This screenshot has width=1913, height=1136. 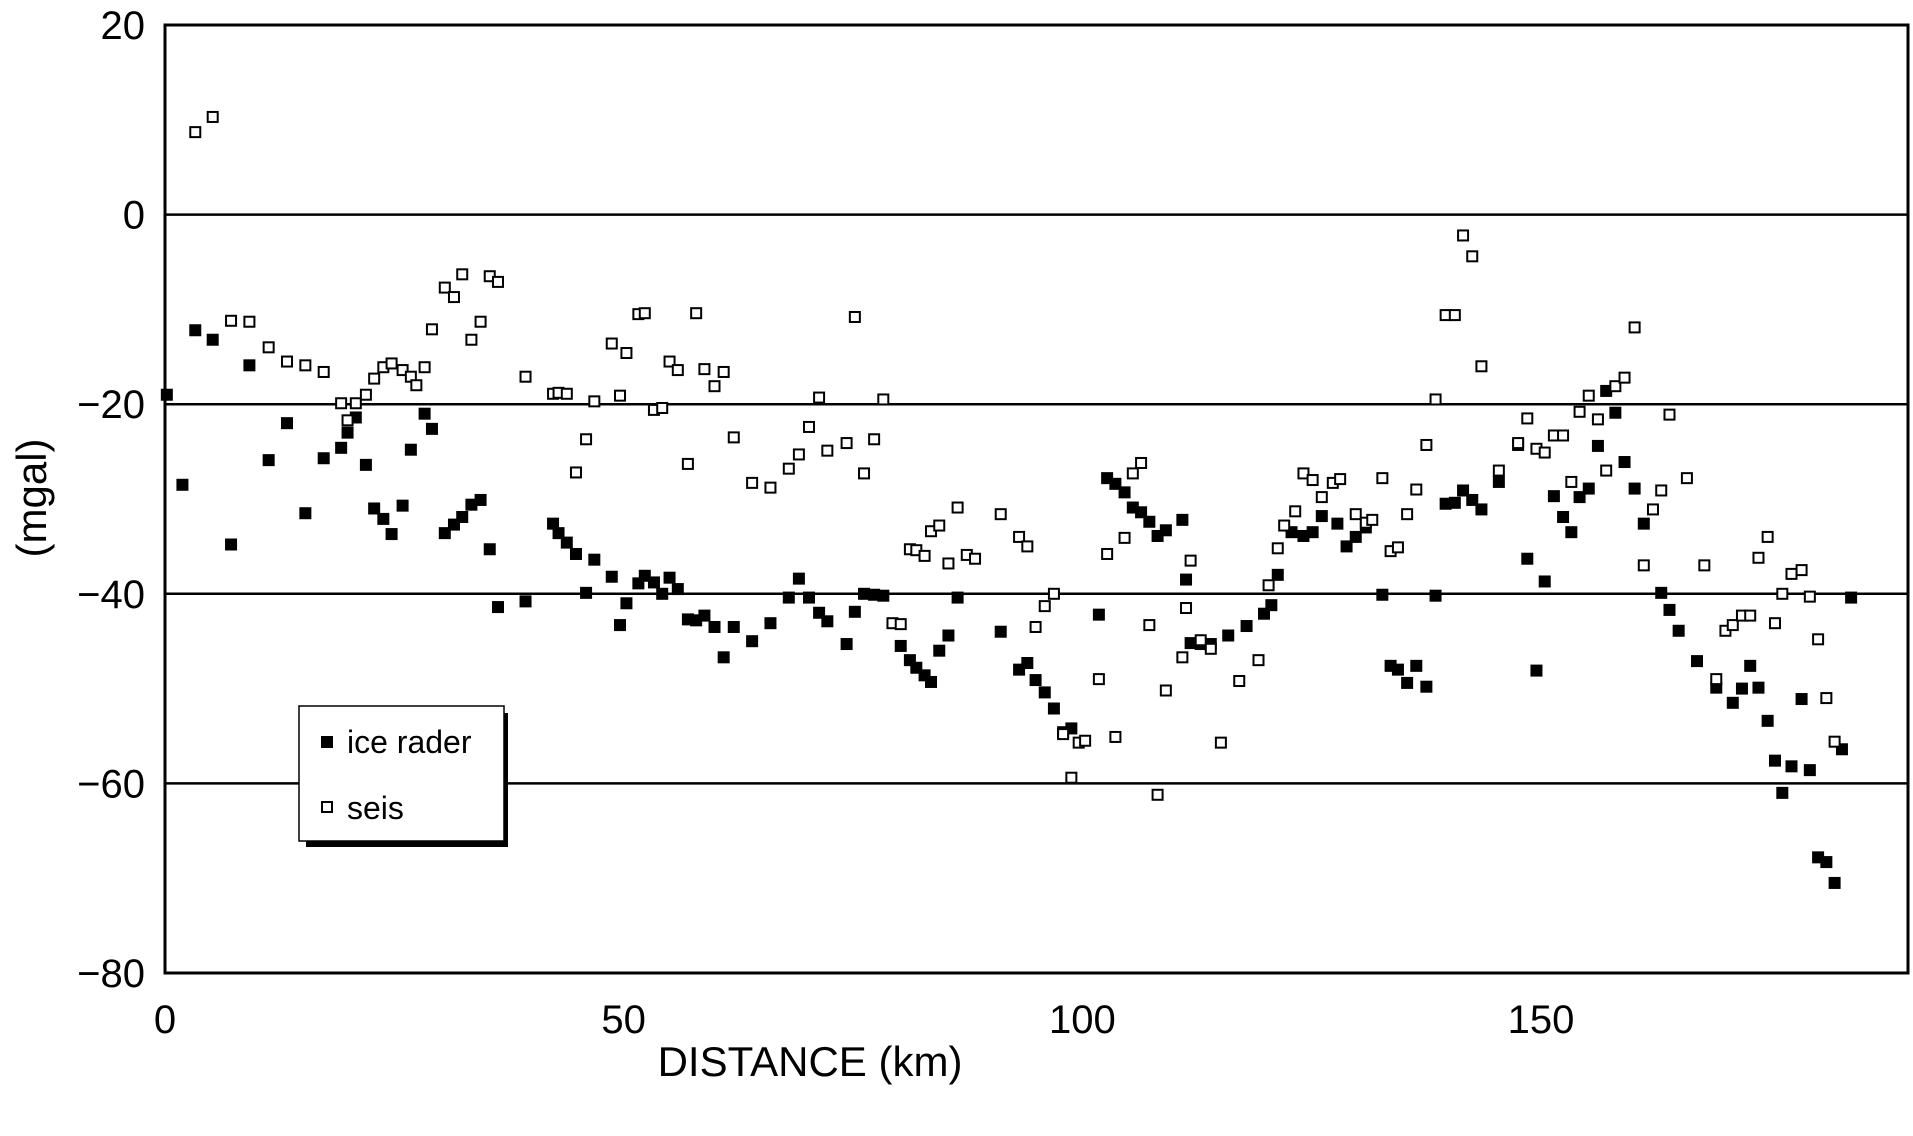 What do you see at coordinates (134, 216) in the screenshot?
I see `y-tick-label: 0` at bounding box center [134, 216].